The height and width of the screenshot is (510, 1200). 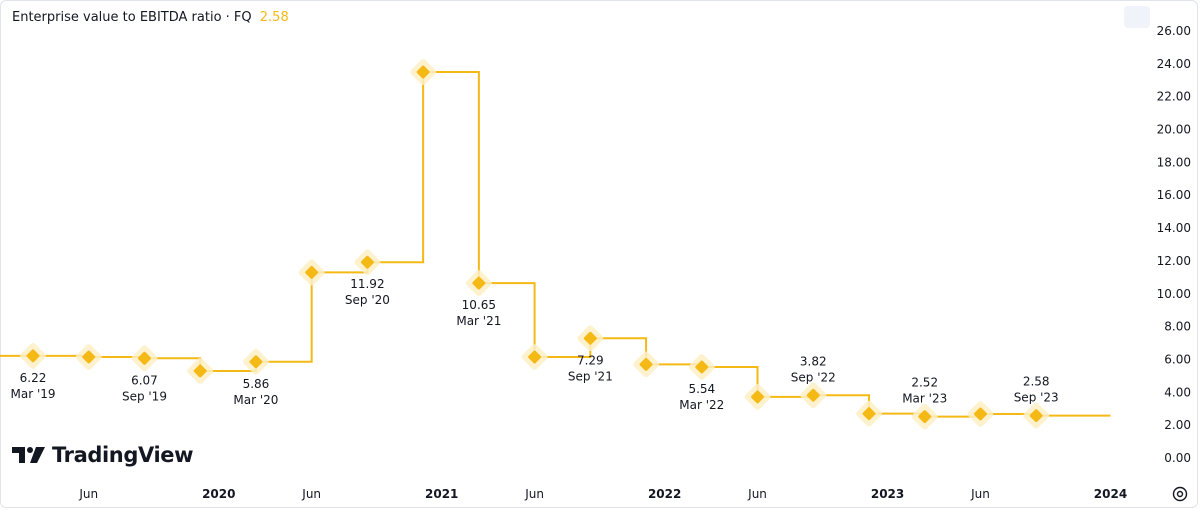 I want to click on y-tick-label: 18.00, so click(x=1174, y=162).